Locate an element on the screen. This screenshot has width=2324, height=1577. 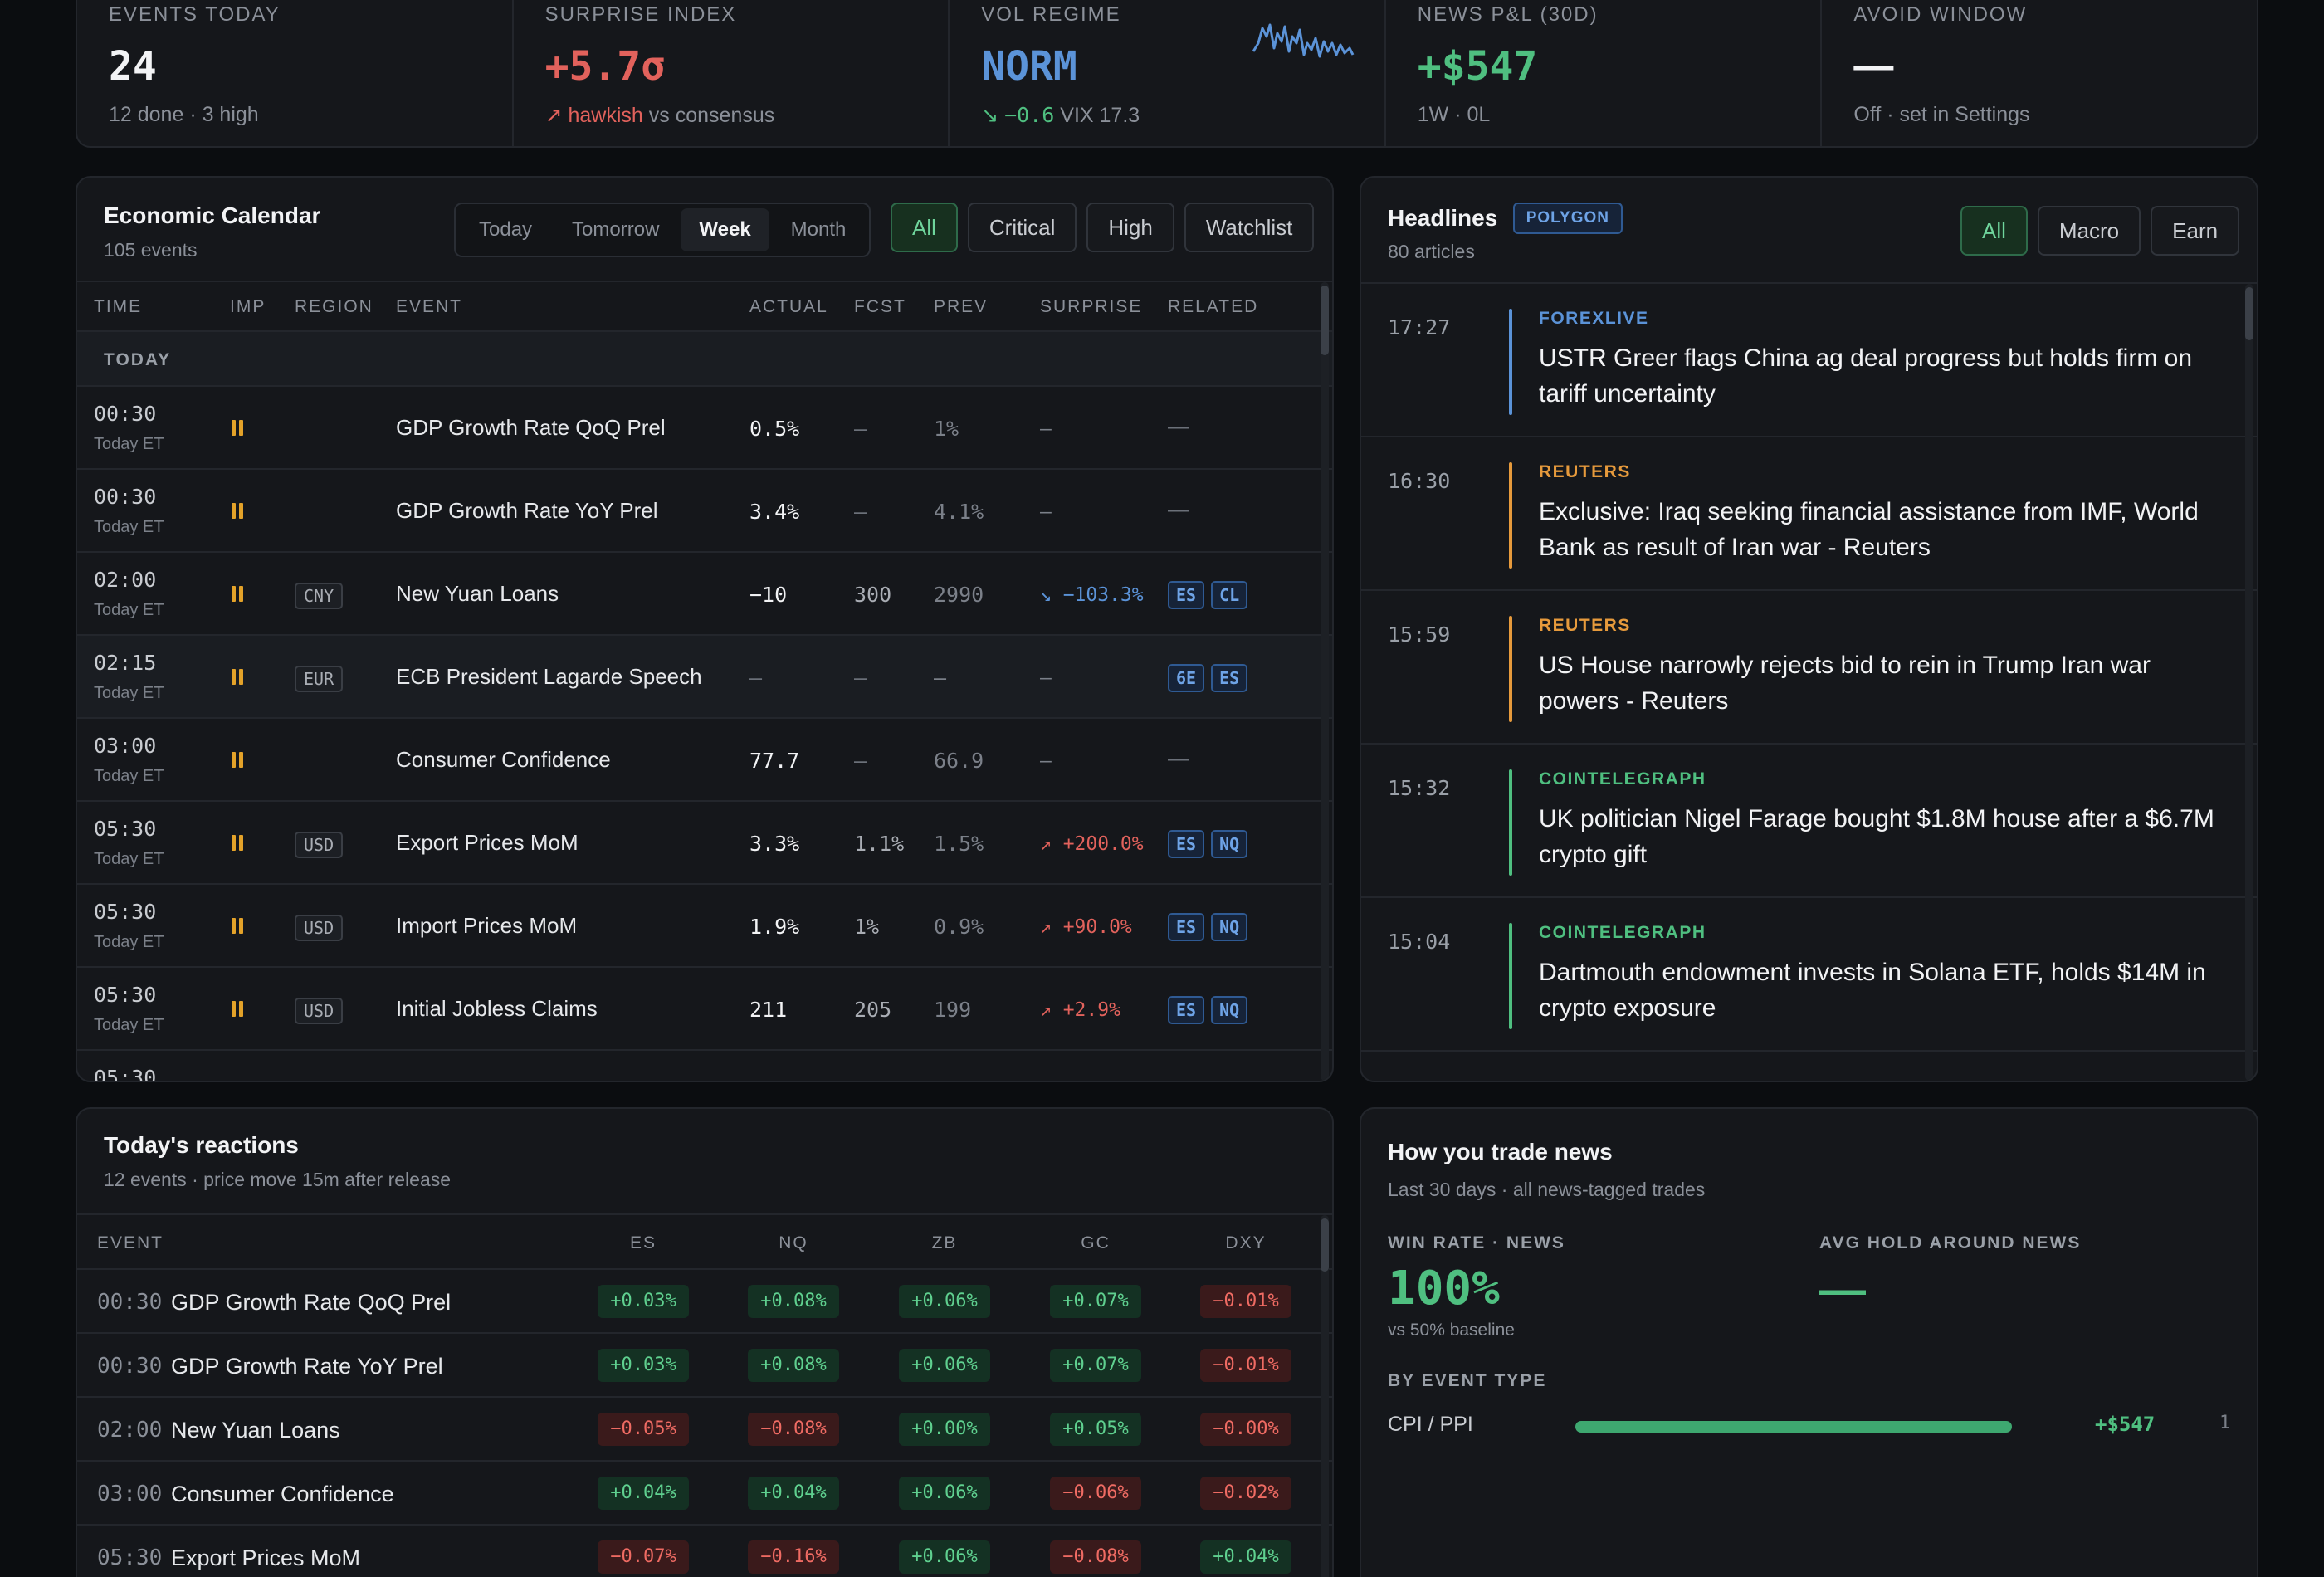
event-name: ECB President Lagarde Speech is located at coordinates (549, 676).